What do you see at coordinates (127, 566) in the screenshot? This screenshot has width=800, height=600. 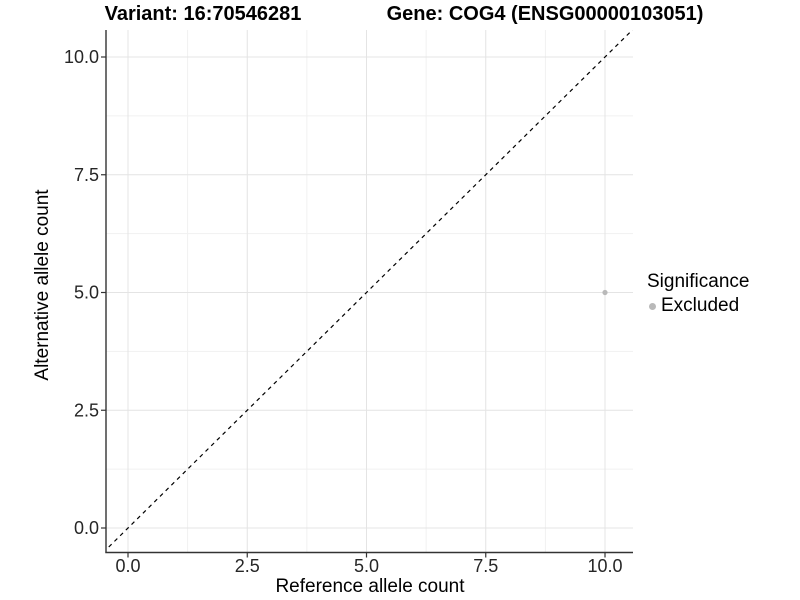 I see `x-tick-label: 0.0` at bounding box center [127, 566].